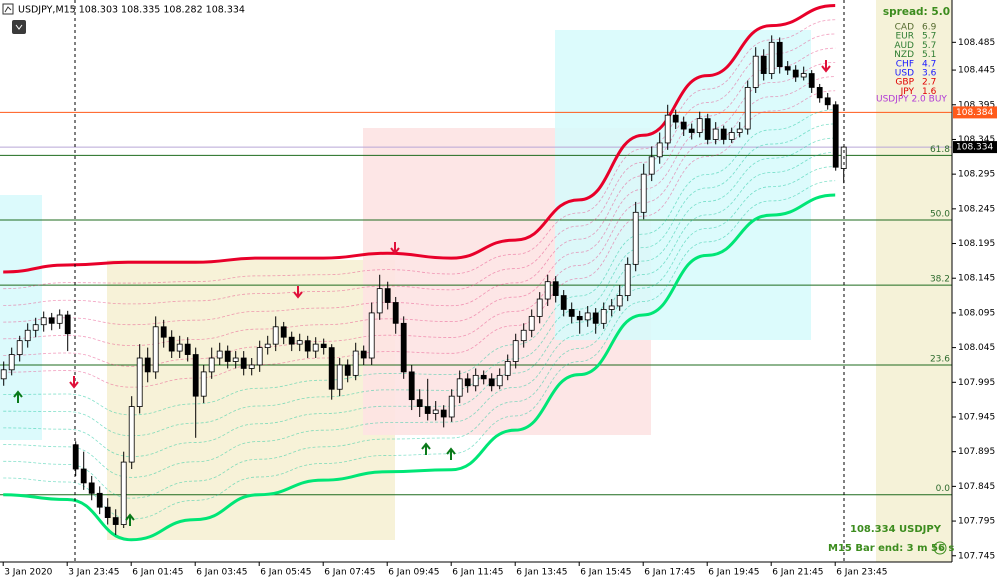  Describe the element at coordinates (669, 573) in the screenshot. I see `x-tick-label: 6 Jan 17:45` at that location.